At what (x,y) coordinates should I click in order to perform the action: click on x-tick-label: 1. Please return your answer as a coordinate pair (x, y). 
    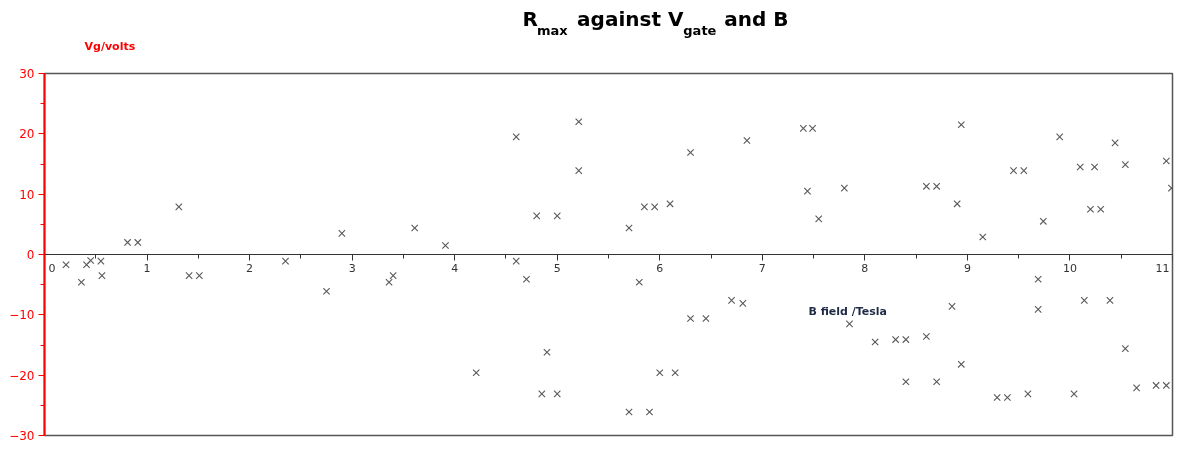
    Looking at the image, I should click on (147, 268).